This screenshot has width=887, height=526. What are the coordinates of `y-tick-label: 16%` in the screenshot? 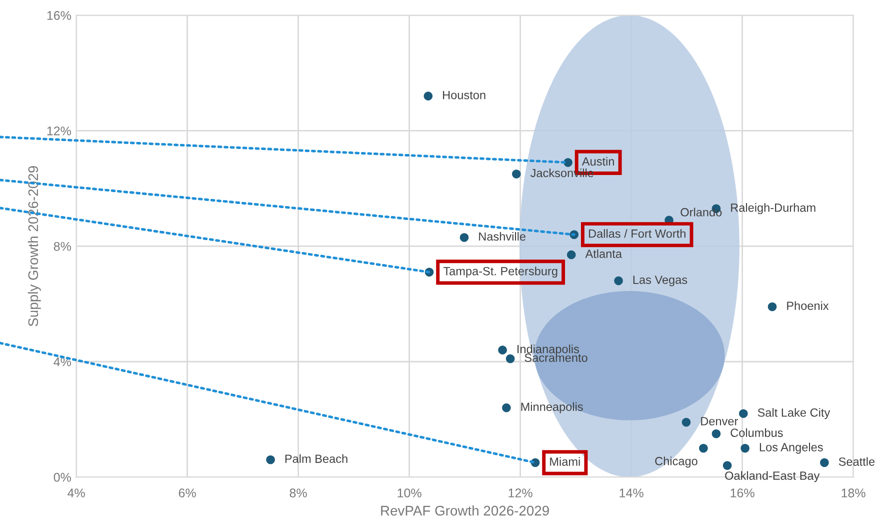 It's located at (59, 15).